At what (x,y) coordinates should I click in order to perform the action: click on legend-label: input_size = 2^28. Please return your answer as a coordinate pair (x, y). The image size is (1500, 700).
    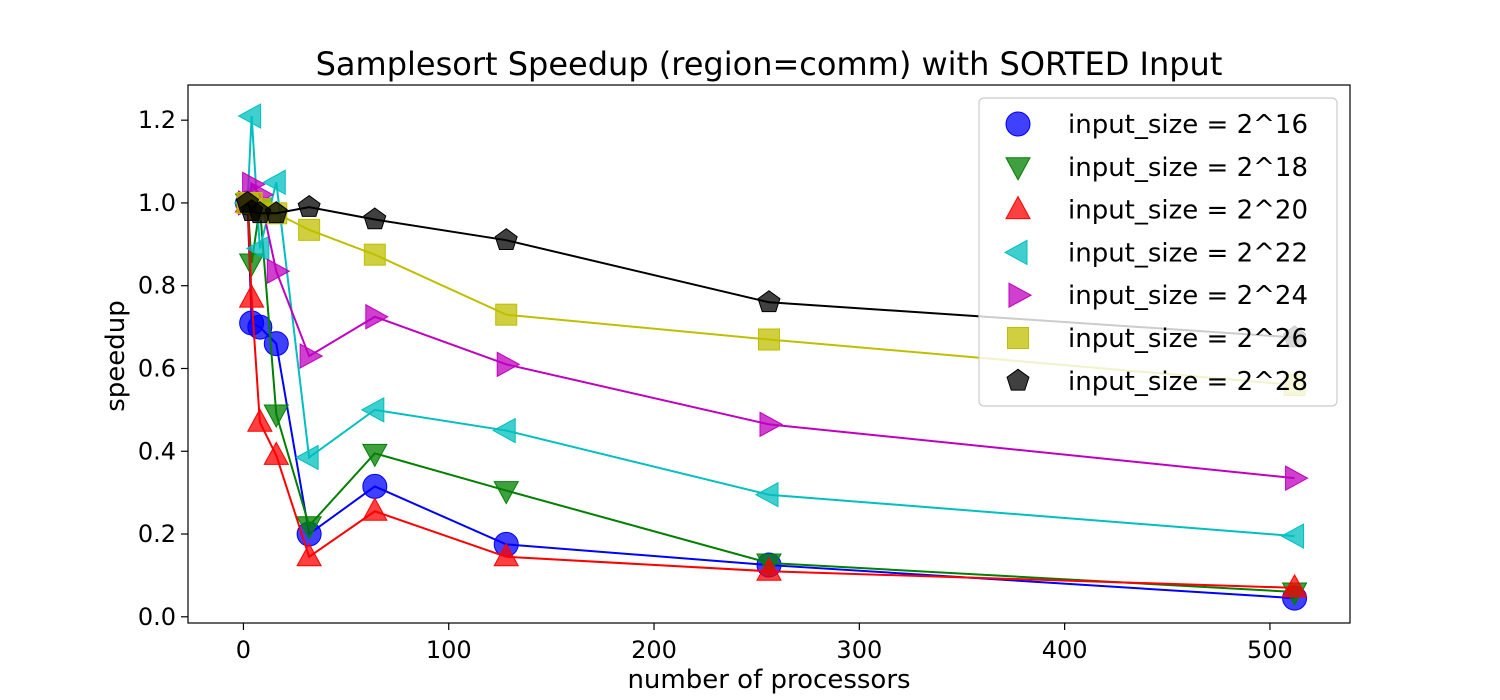
    Looking at the image, I should click on (1188, 382).